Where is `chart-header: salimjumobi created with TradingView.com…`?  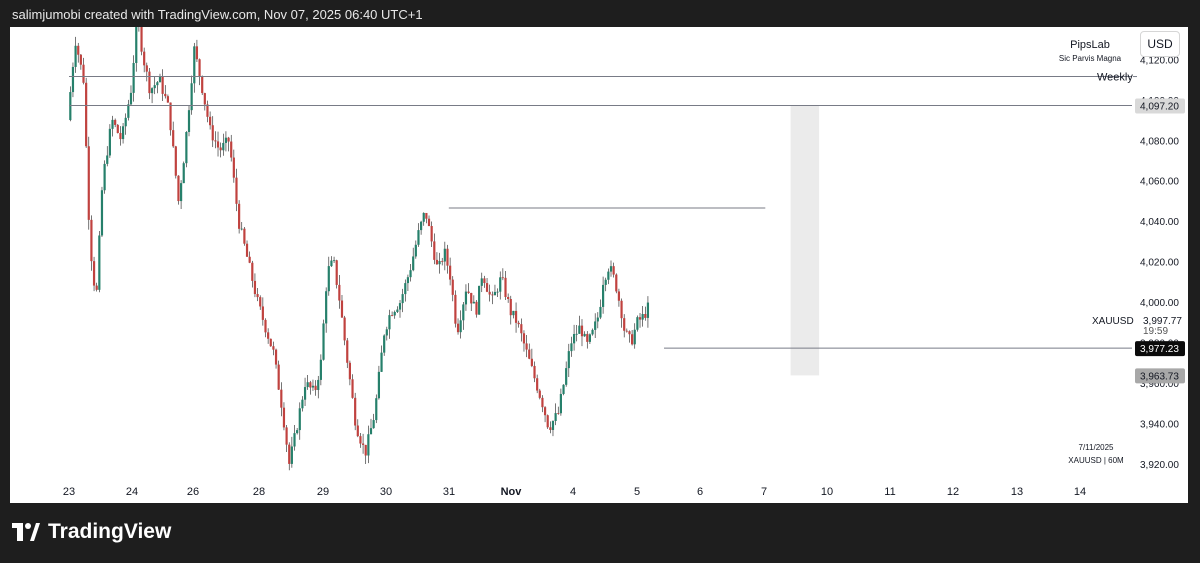
chart-header: salimjumobi created with TradingView.com… is located at coordinates (217, 14).